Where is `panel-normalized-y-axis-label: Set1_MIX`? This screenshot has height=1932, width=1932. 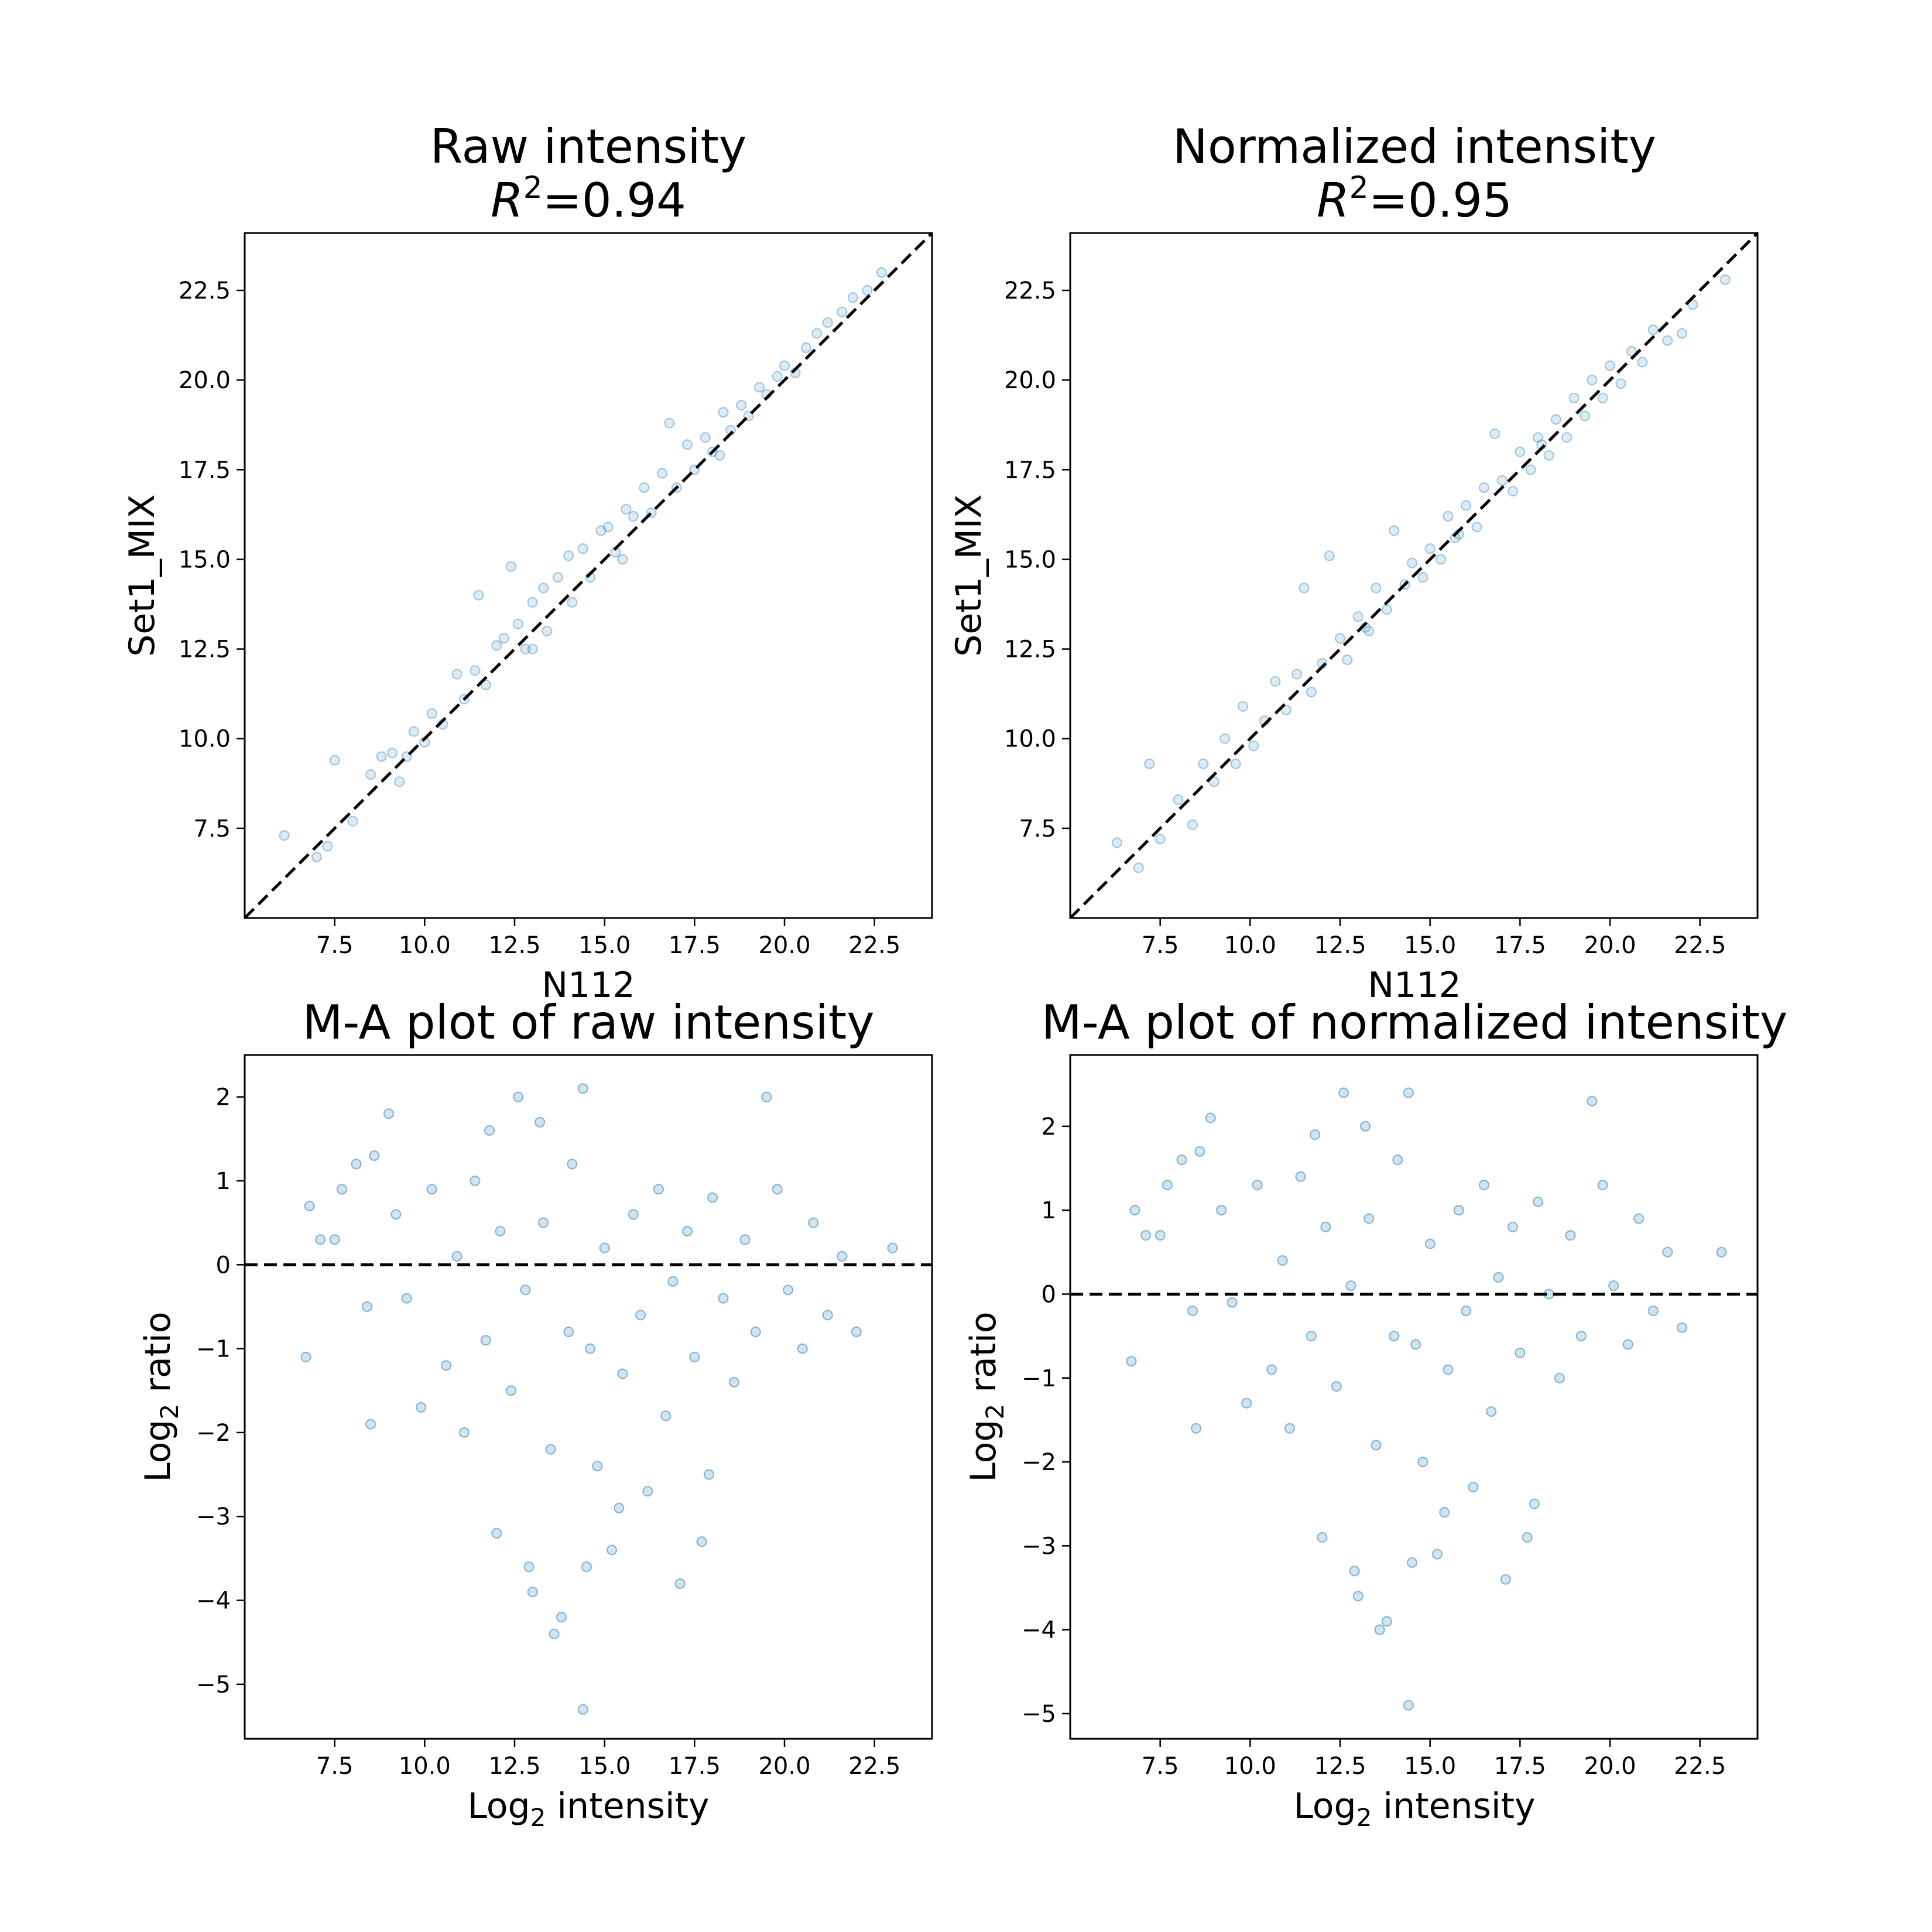
panel-normalized-y-axis-label: Set1_MIX is located at coordinates (968, 575).